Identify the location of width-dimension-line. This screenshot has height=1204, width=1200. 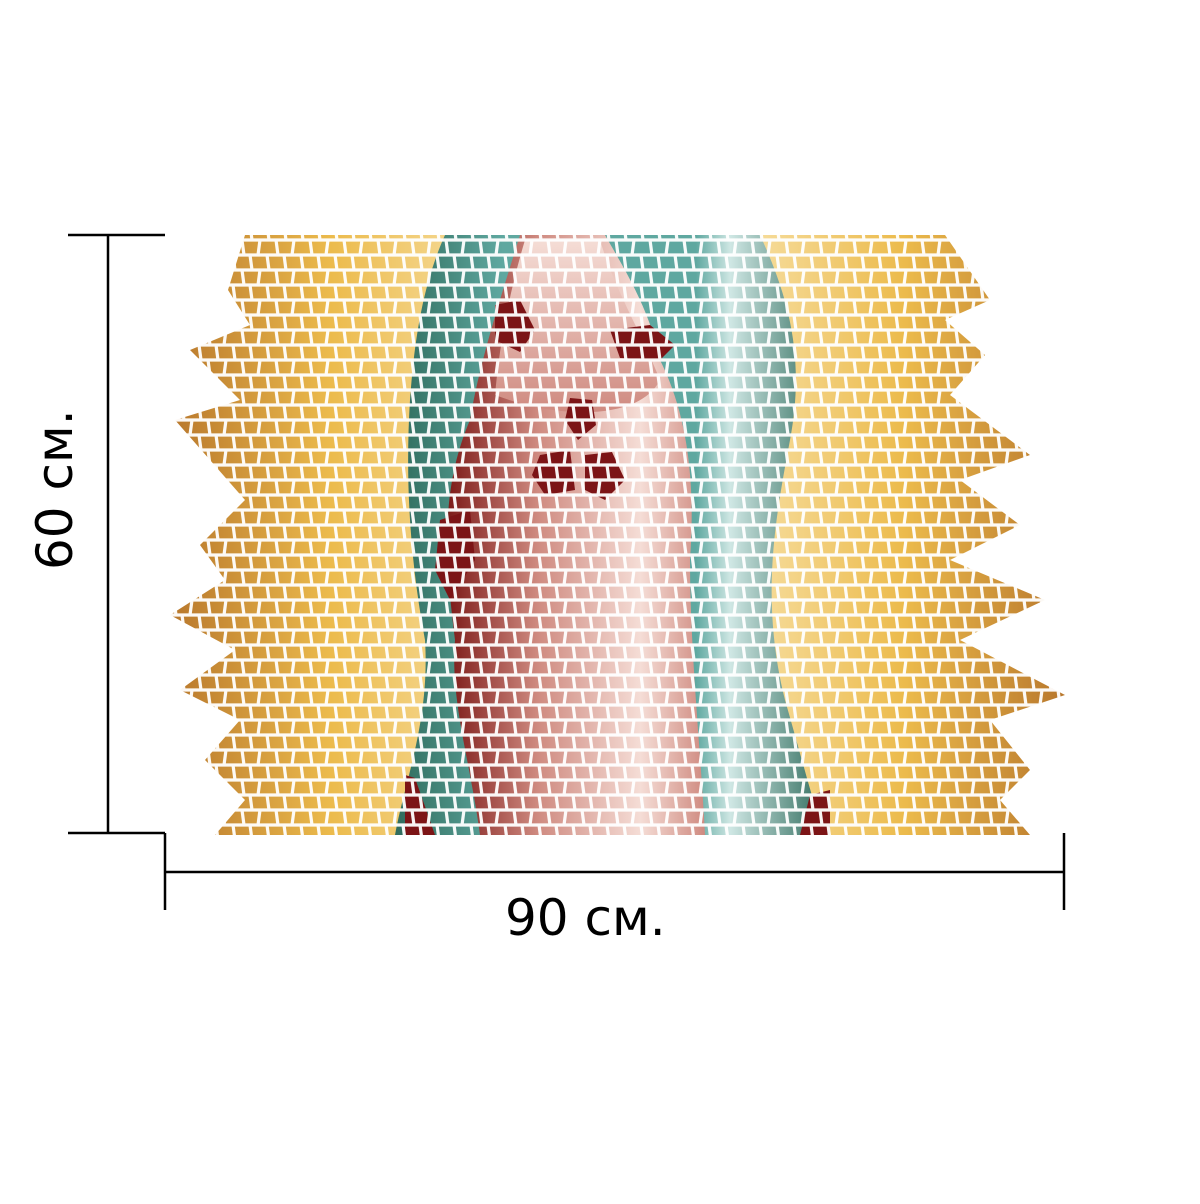
(614, 871).